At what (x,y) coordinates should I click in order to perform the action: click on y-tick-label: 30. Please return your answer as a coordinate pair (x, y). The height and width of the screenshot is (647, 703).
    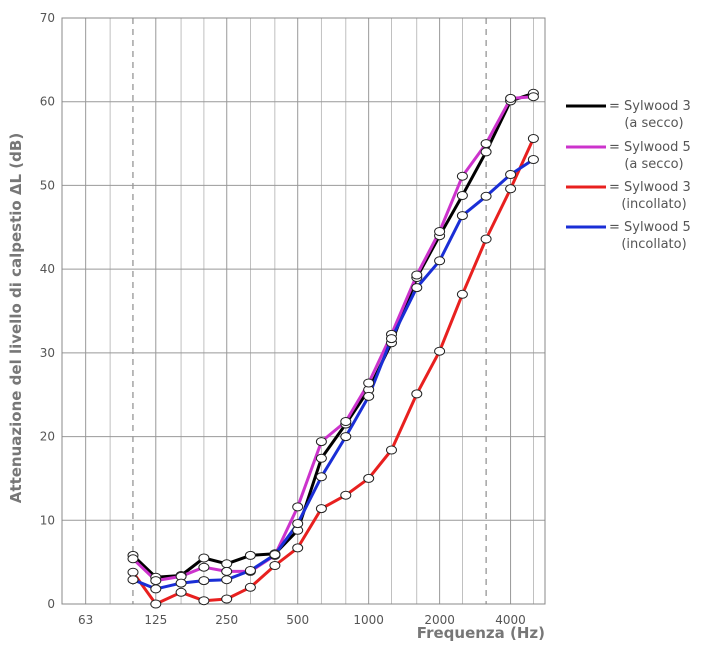
    Looking at the image, I should click on (47, 353).